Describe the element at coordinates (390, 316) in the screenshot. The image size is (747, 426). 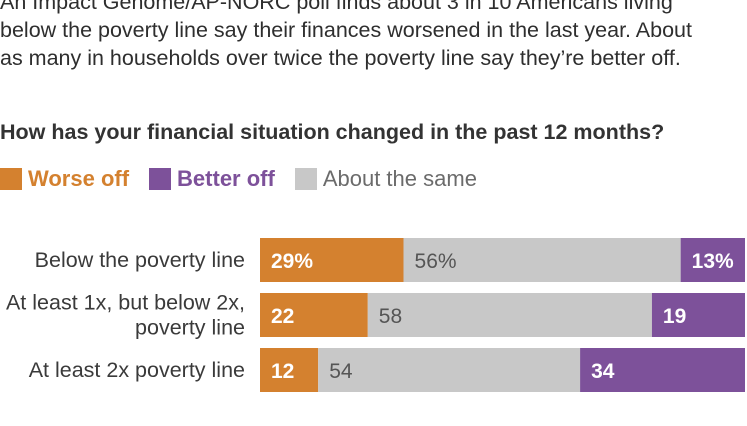
I see `data-label-about-the-same: 58` at that location.